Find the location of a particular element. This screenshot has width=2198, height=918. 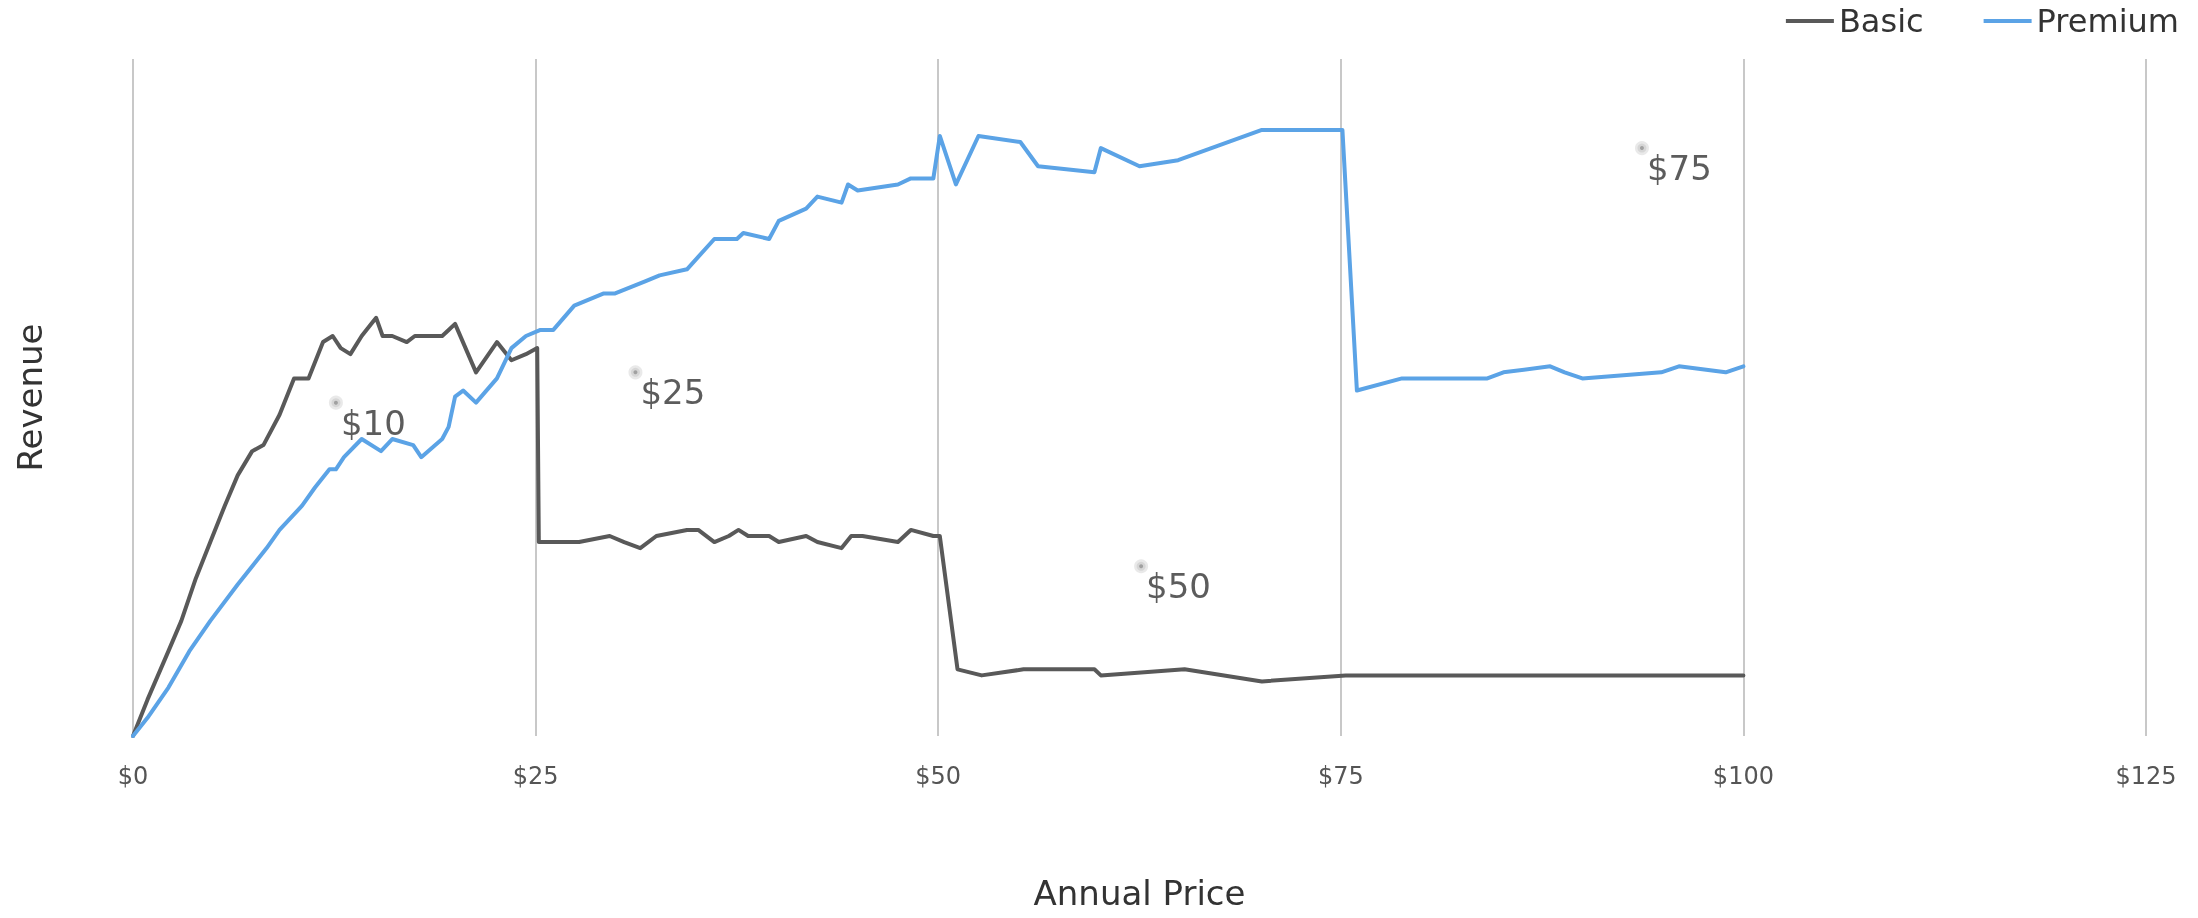

y-axis-title: Revenue is located at coordinates (30, 397).